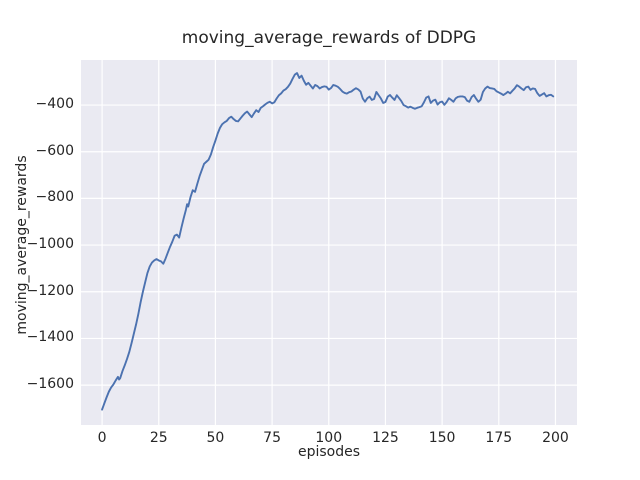  What do you see at coordinates (329, 452) in the screenshot?
I see `x-axis-label: episodes` at bounding box center [329, 452].